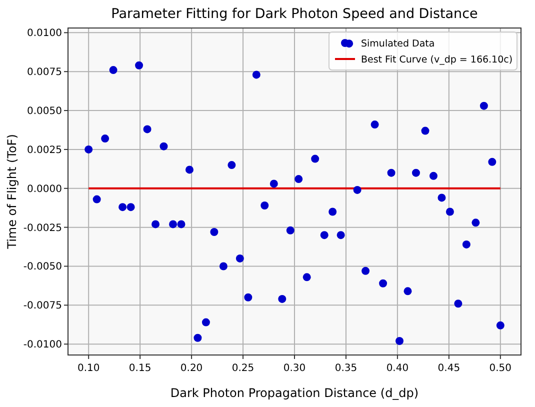 The width and height of the screenshot is (535, 407). What do you see at coordinates (42, 345) in the screenshot?
I see `y-tick-label: -0.0100` at bounding box center [42, 345].